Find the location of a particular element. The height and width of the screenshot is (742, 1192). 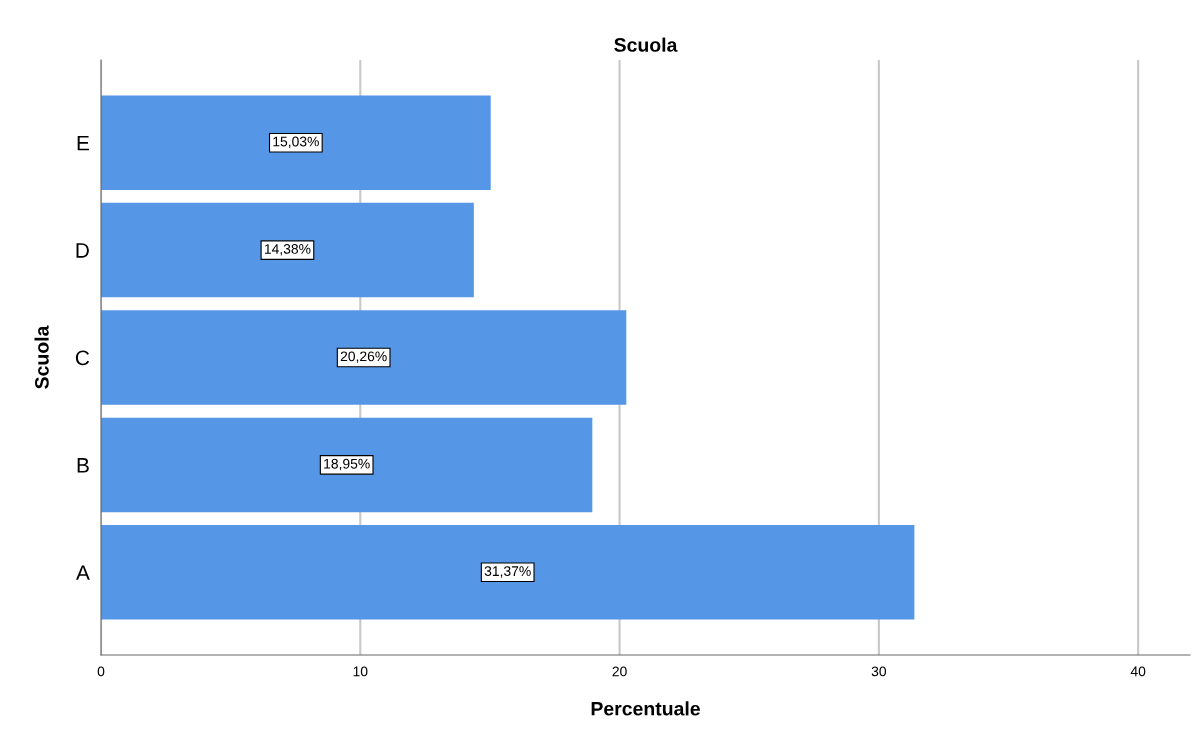

data-label: 31,37% is located at coordinates (507, 572).